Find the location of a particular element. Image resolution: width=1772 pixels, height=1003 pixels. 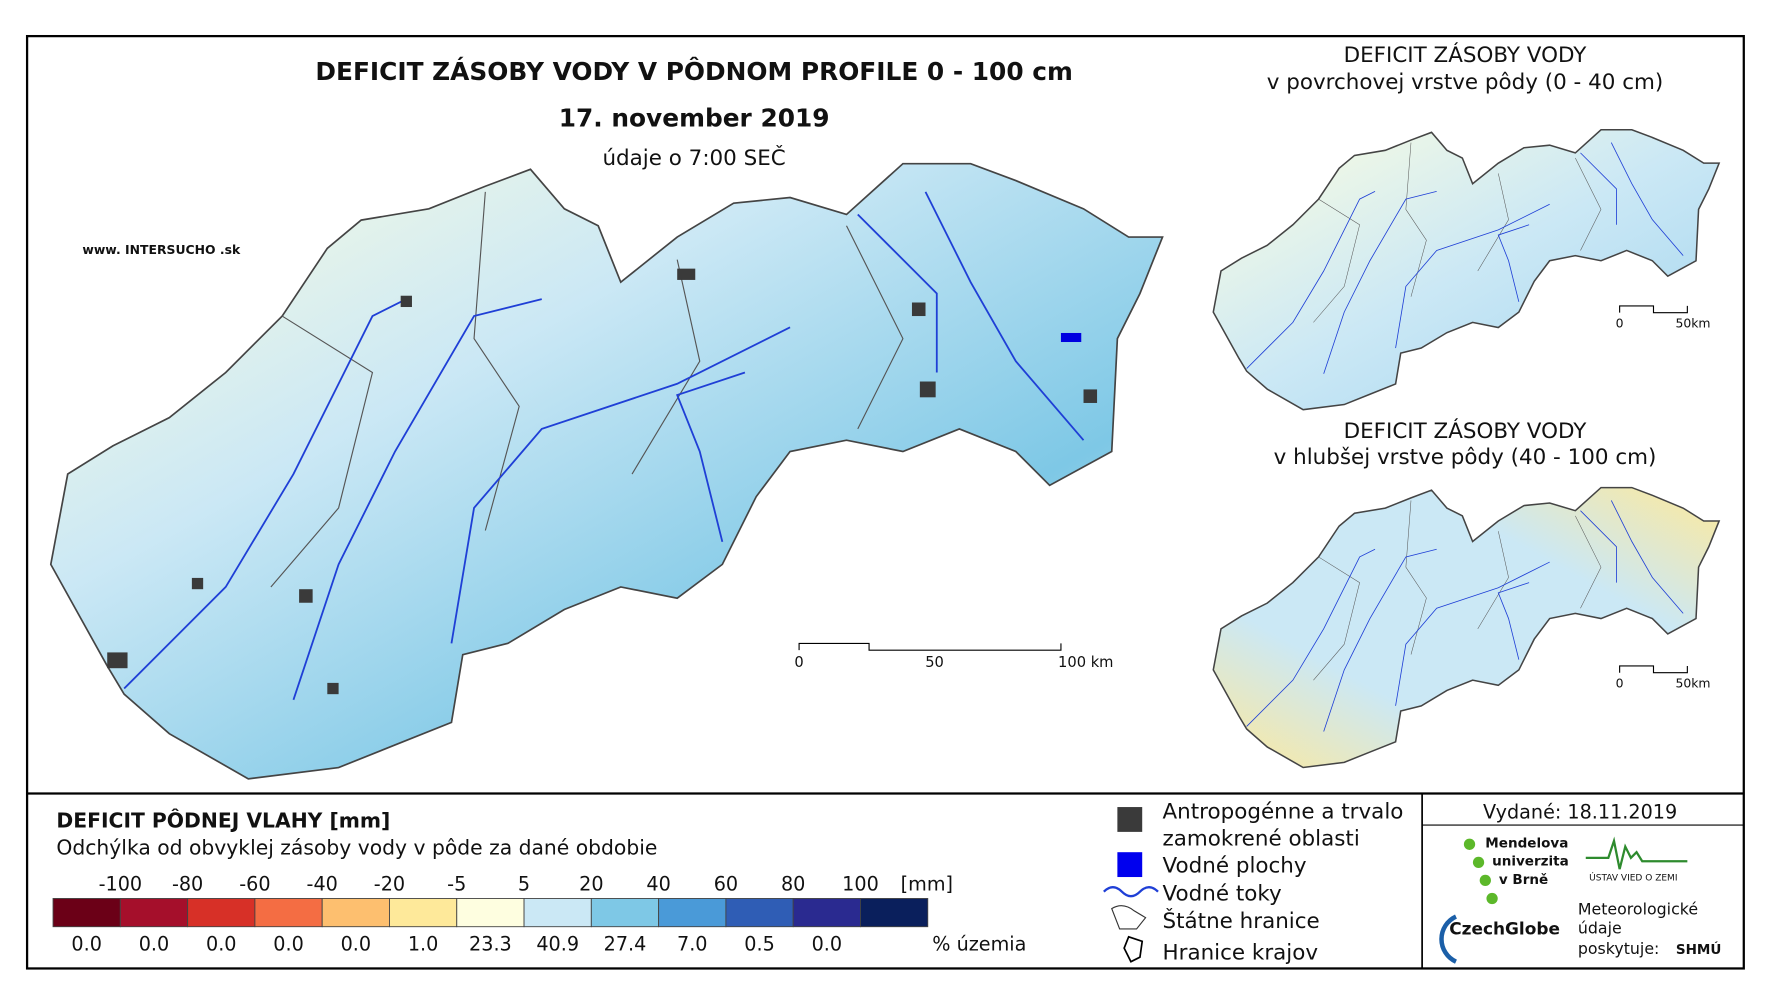

symbol-label: zamokrené oblasti is located at coordinates (1261, 838).